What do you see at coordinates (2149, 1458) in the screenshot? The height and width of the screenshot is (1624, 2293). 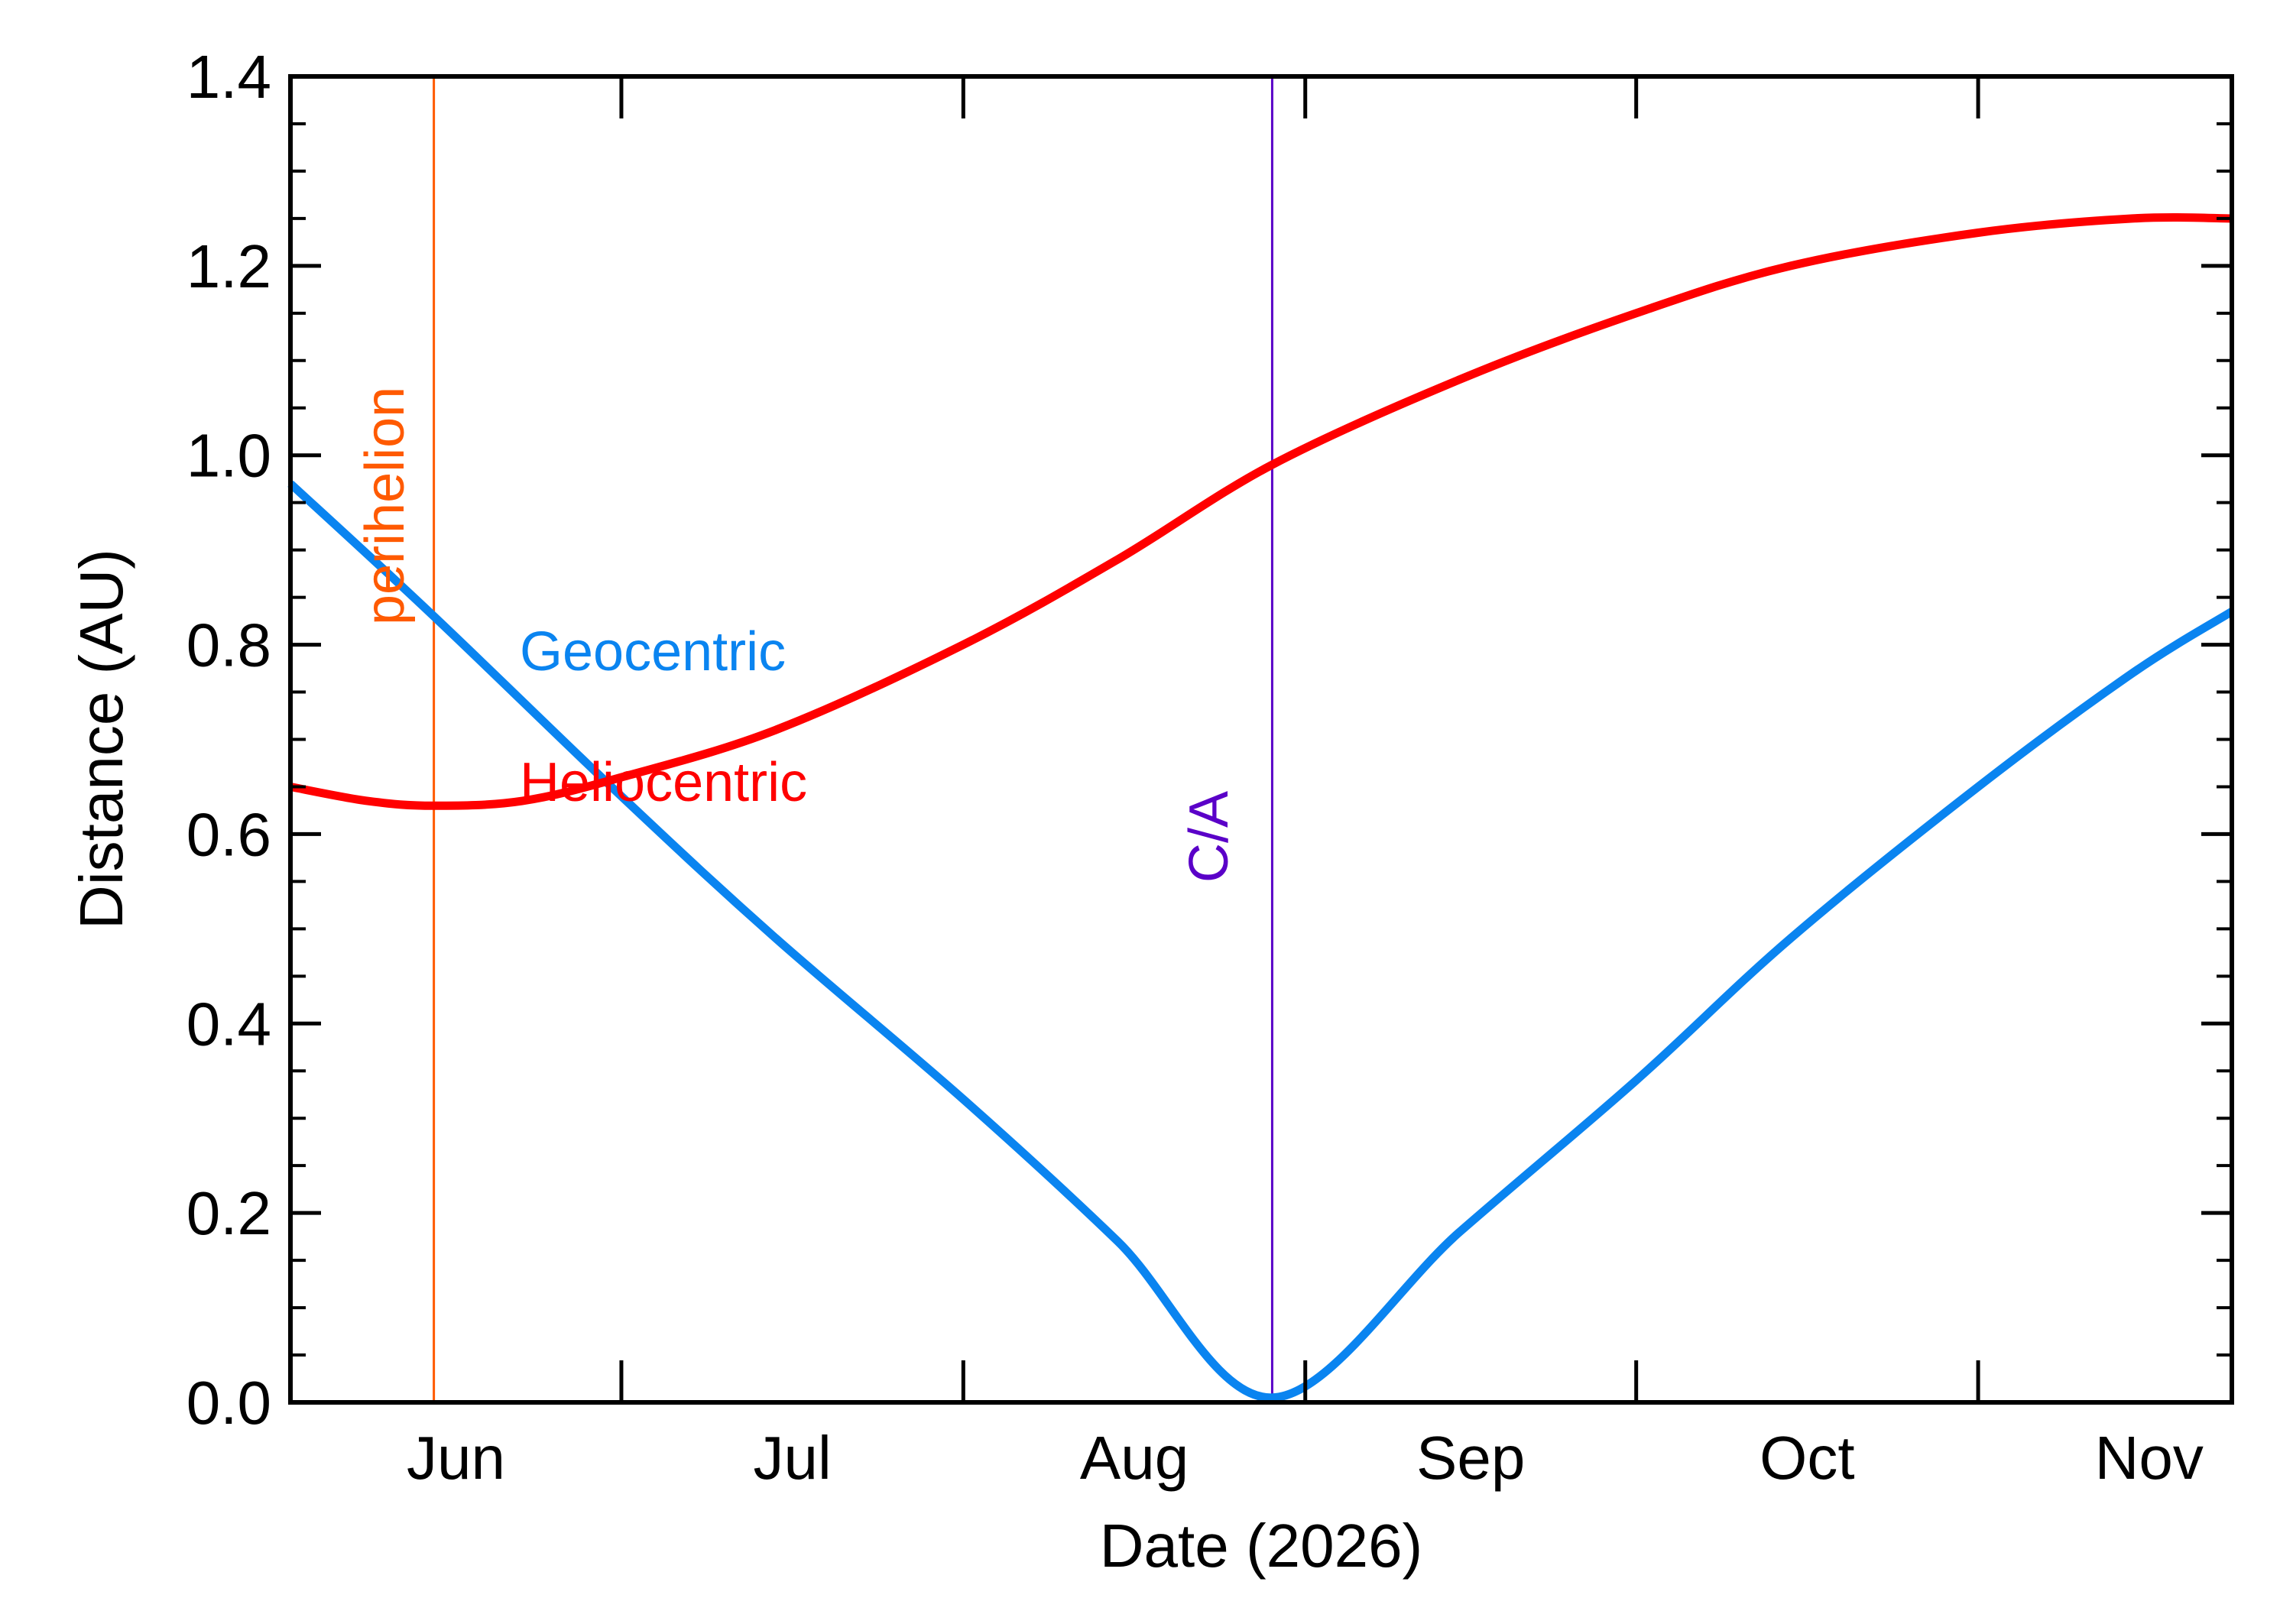 I see `x-tick-label: Nov` at bounding box center [2149, 1458].